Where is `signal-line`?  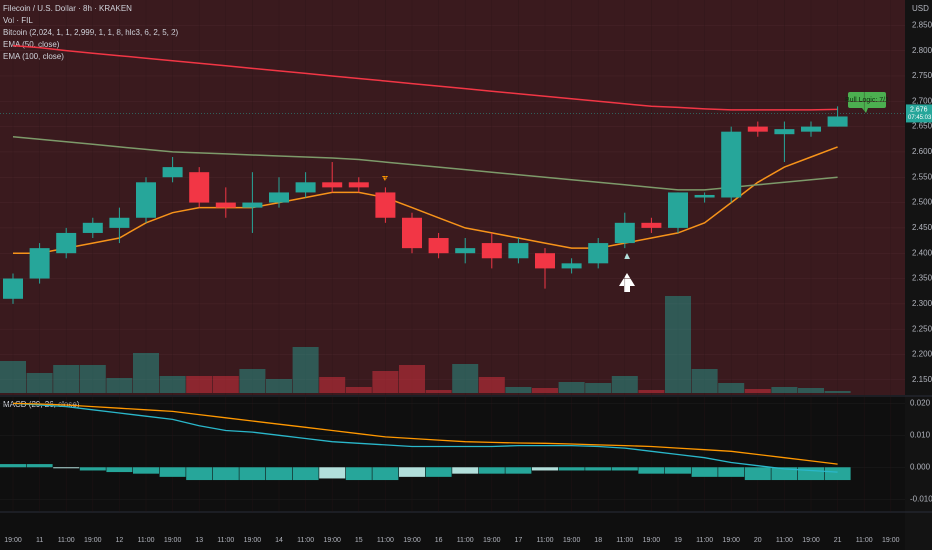 signal-line is located at coordinates (425, 433).